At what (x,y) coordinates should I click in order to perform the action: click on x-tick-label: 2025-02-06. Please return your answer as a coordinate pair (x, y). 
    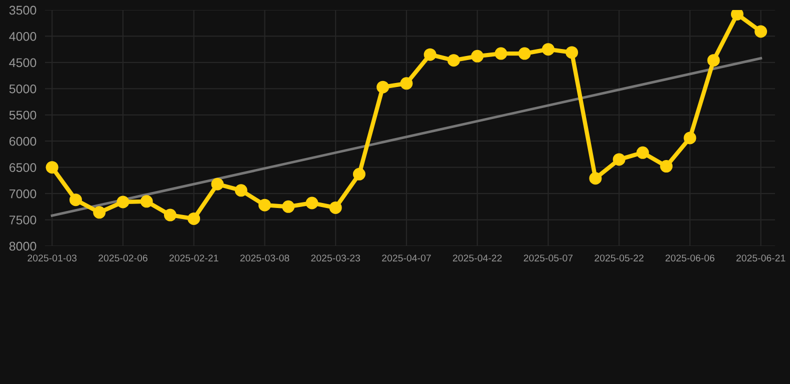
    Looking at the image, I should click on (123, 258).